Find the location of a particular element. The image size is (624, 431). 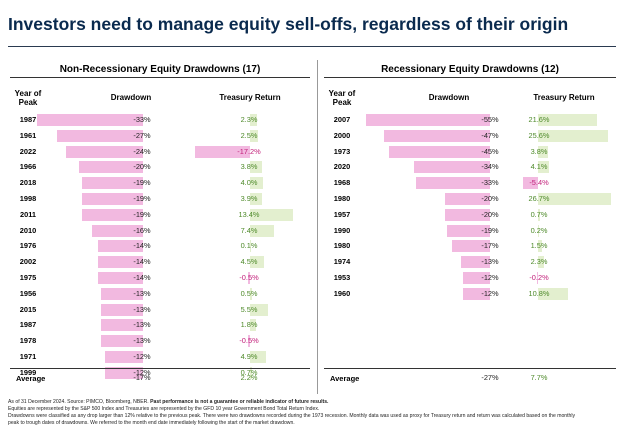

treasury-value: 0.2% is located at coordinates (539, 230).